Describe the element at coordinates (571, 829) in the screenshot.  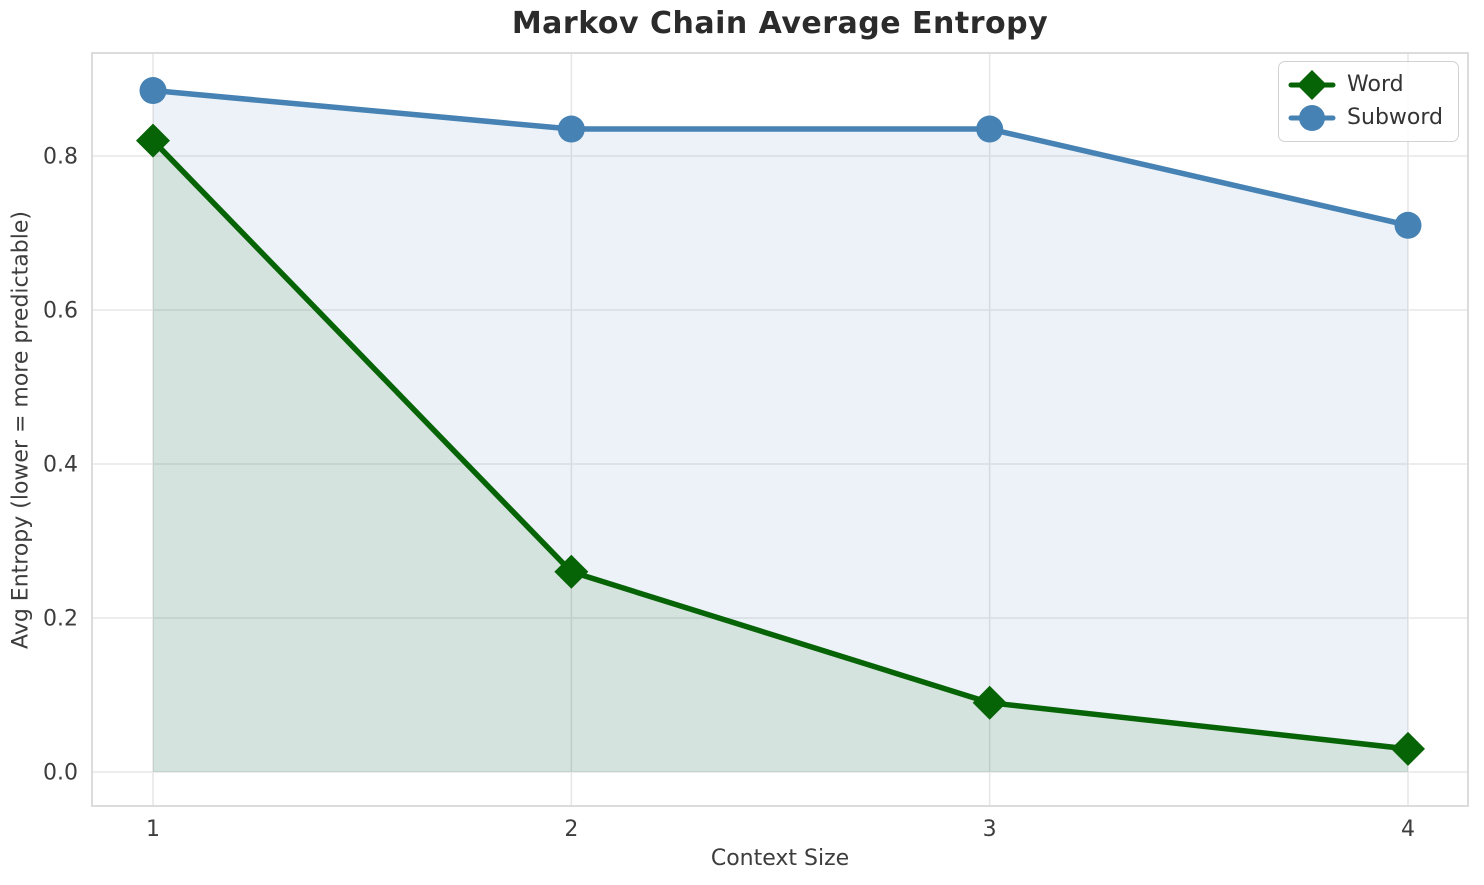
I see `x-tick-label-2: 2` at that location.